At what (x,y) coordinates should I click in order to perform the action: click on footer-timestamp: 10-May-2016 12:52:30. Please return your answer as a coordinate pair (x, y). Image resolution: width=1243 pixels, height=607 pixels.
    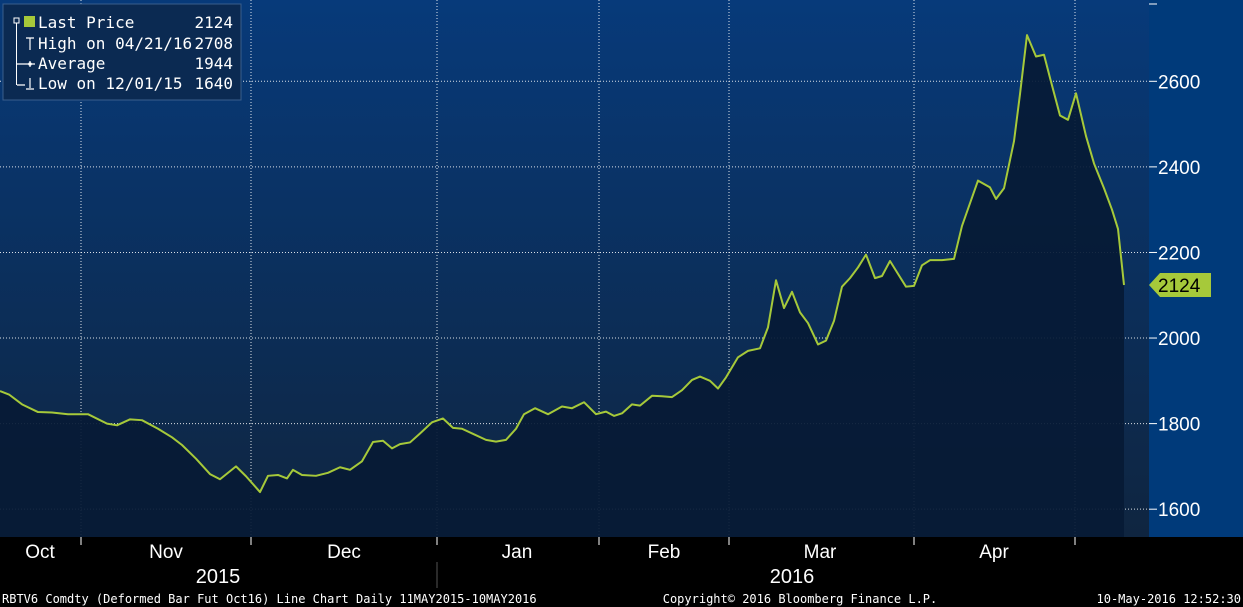
    Looking at the image, I should click on (1169, 599).